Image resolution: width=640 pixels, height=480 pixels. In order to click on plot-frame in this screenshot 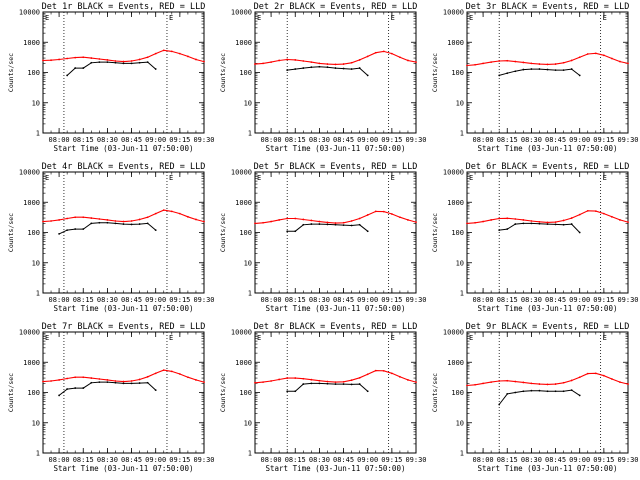, I will do `click(123, 392)`.